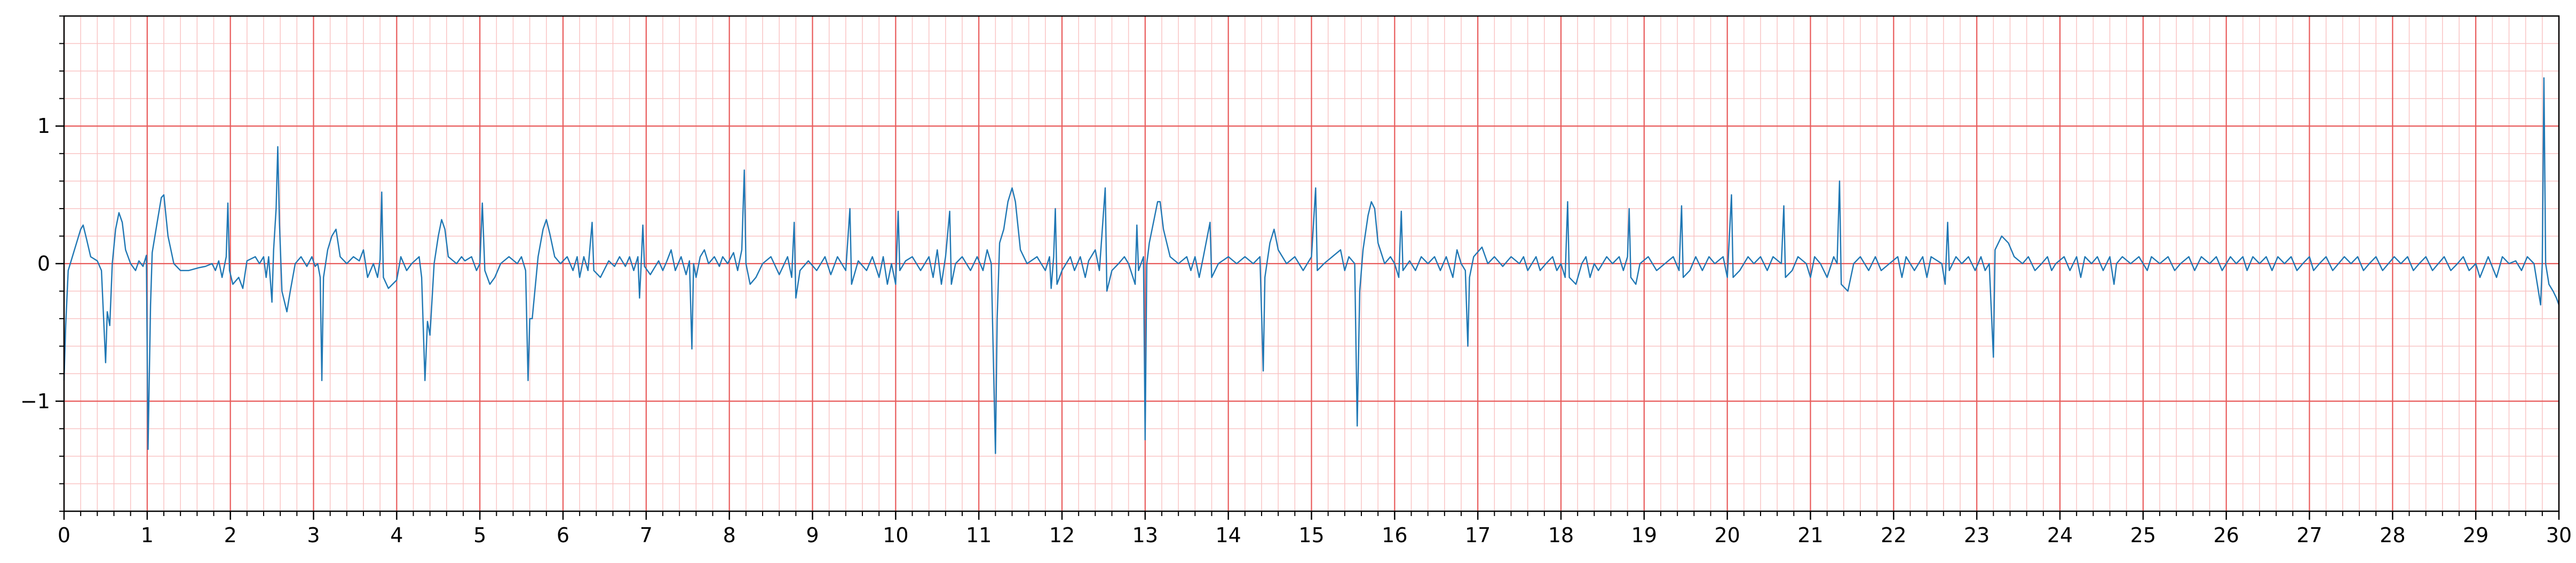  What do you see at coordinates (979, 535) in the screenshot?
I see `x-tick-label: 11` at bounding box center [979, 535].